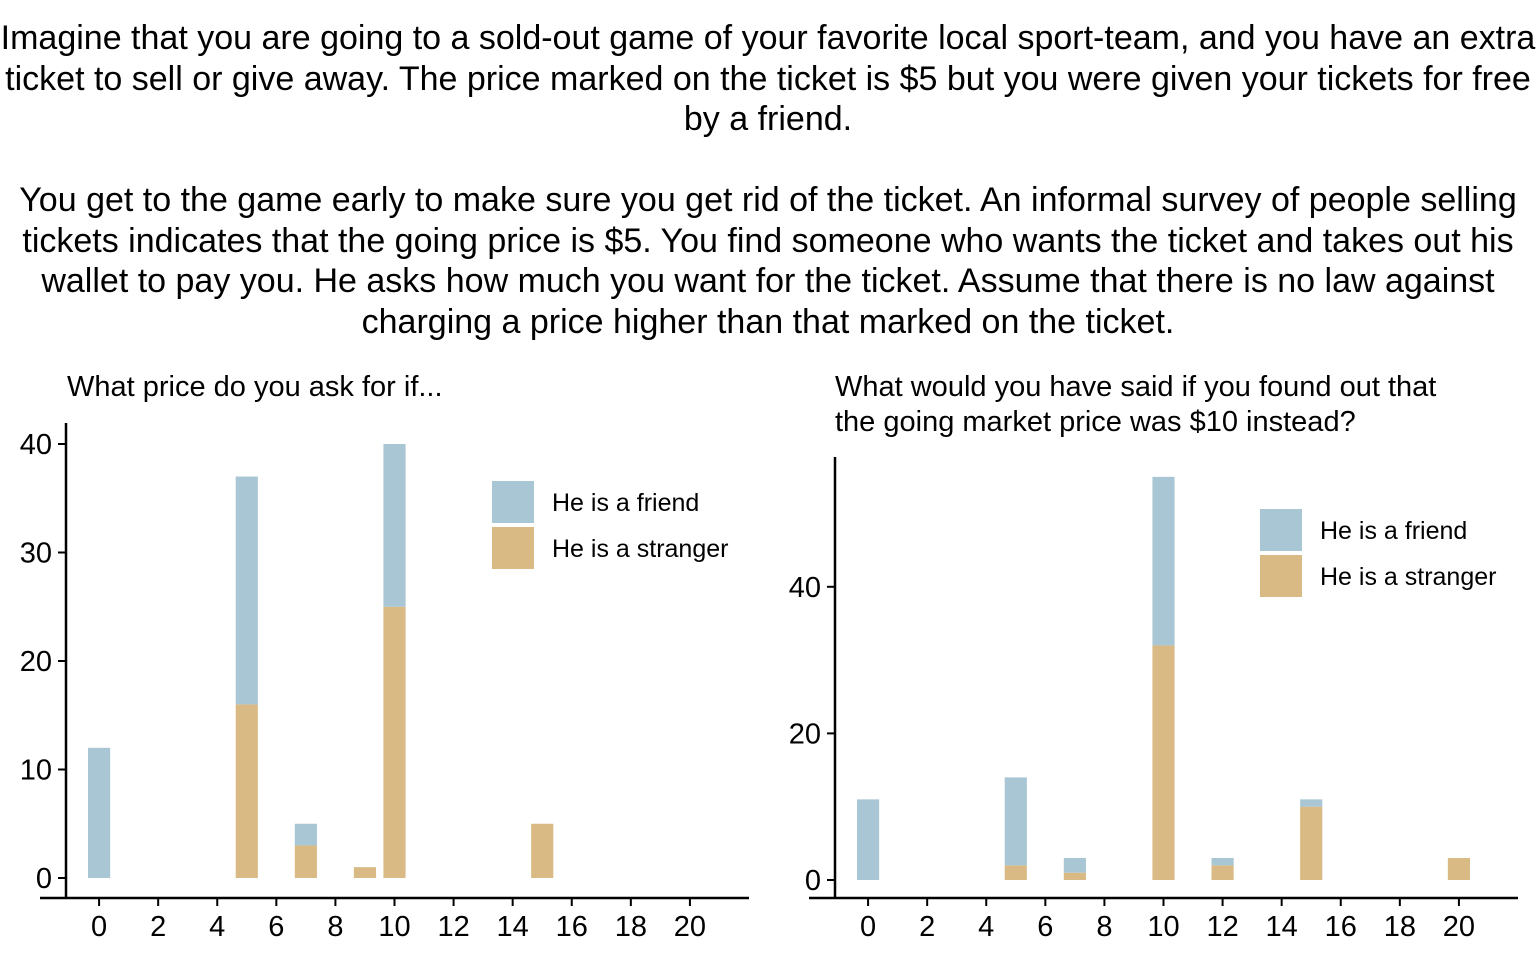 The image size is (1536, 960). Describe the element at coordinates (868, 927) in the screenshot. I see `right-chart-x-tick-label: 0` at that location.